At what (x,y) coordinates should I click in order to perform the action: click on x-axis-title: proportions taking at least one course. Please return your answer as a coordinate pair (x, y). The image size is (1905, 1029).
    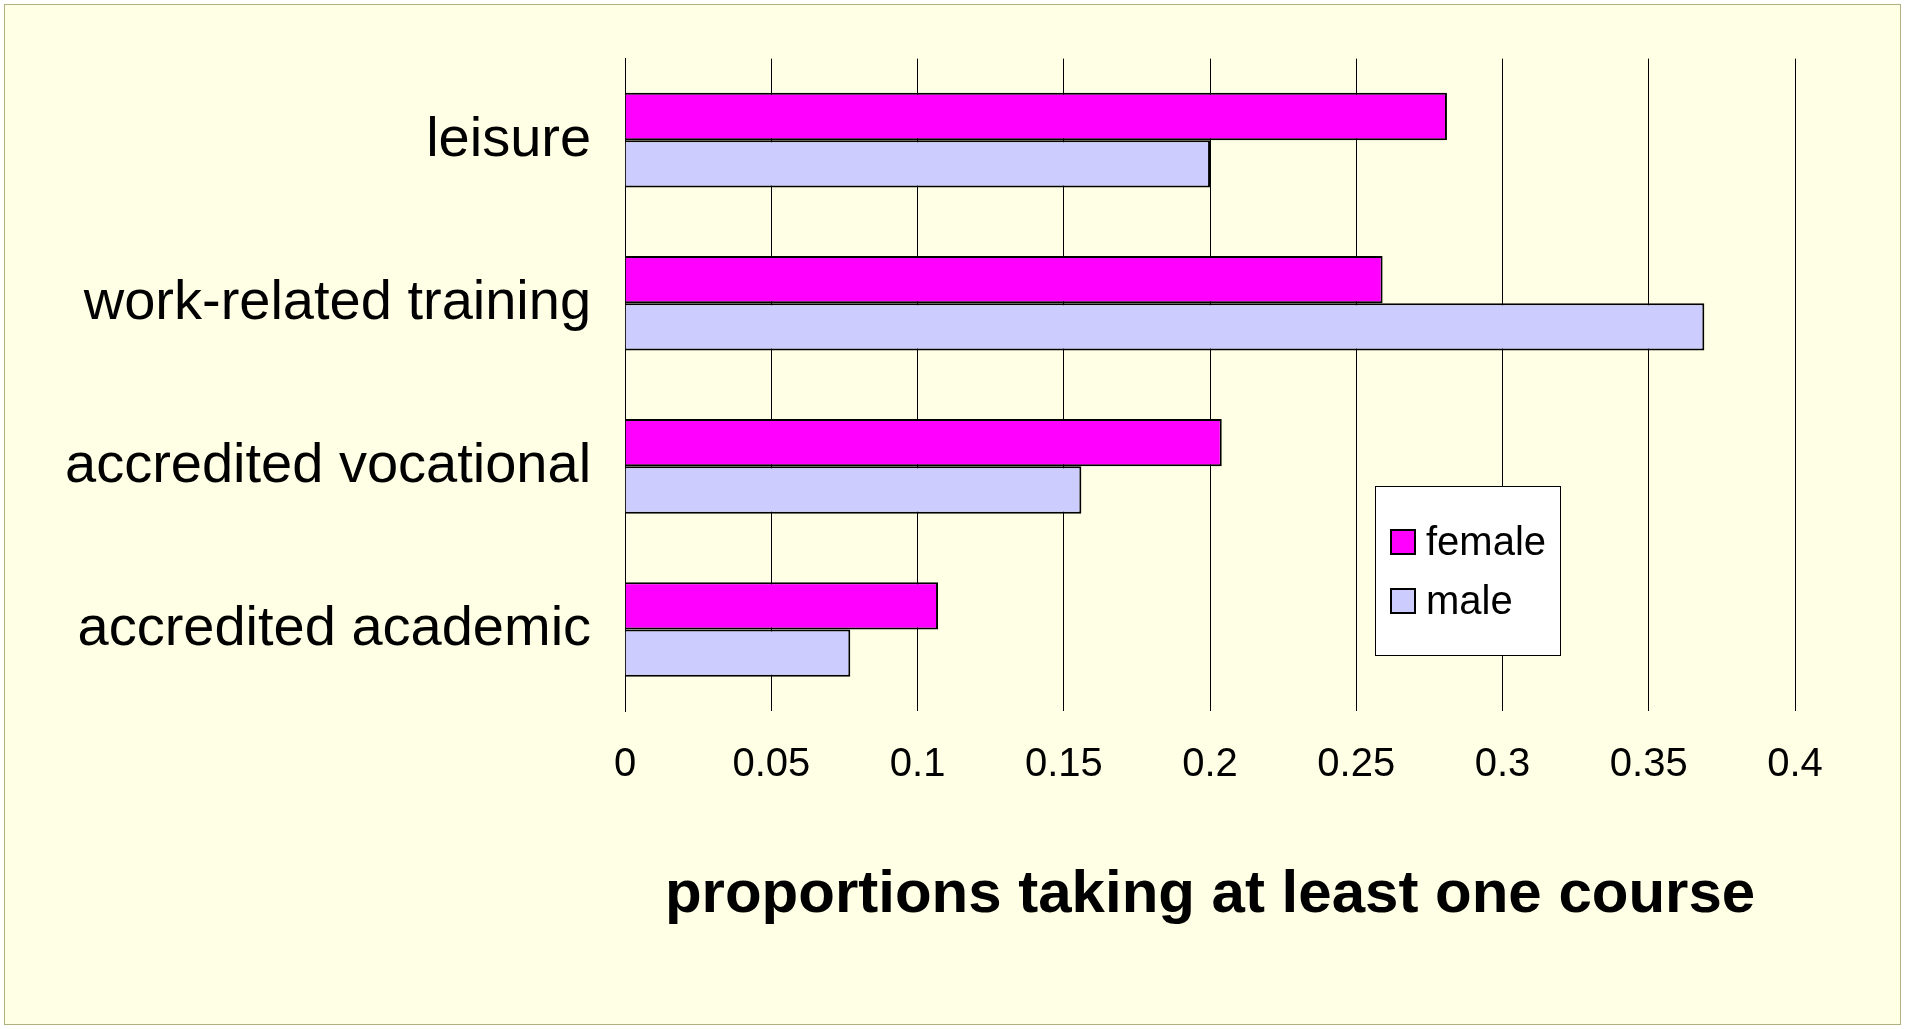
    Looking at the image, I should click on (1210, 891).